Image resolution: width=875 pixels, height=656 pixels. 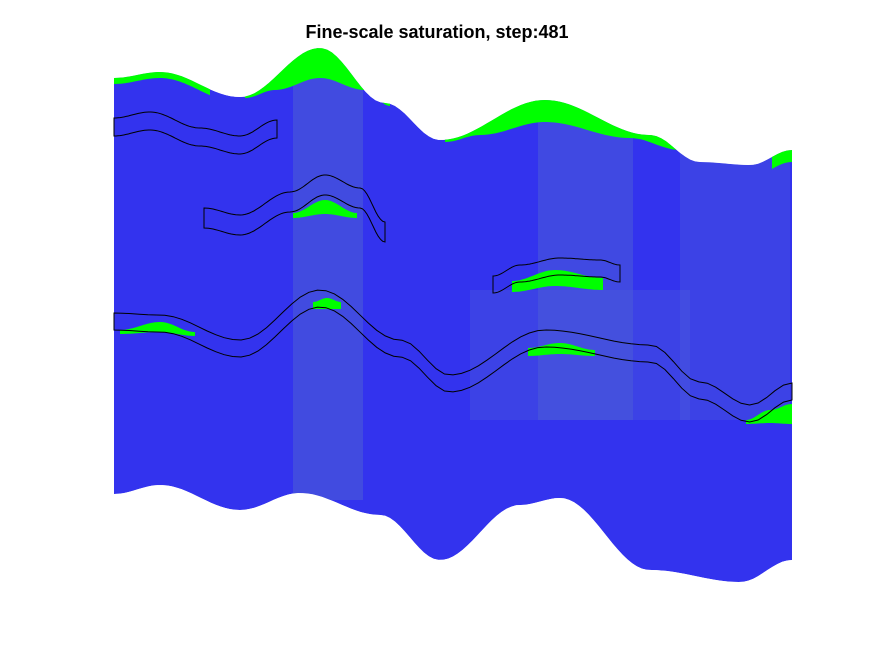 I want to click on gas-under-seal-3-mid, so click(x=327, y=303).